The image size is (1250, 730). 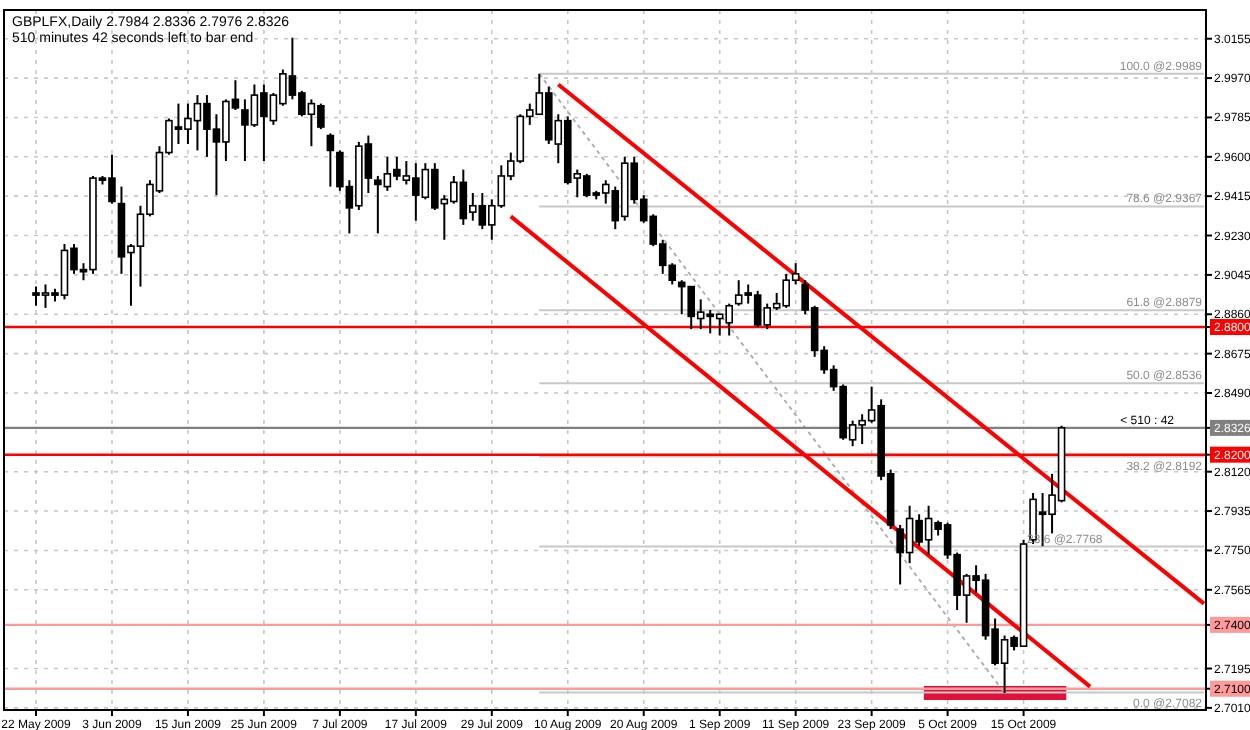 What do you see at coordinates (330, 160) in the screenshot?
I see `candlestick` at bounding box center [330, 160].